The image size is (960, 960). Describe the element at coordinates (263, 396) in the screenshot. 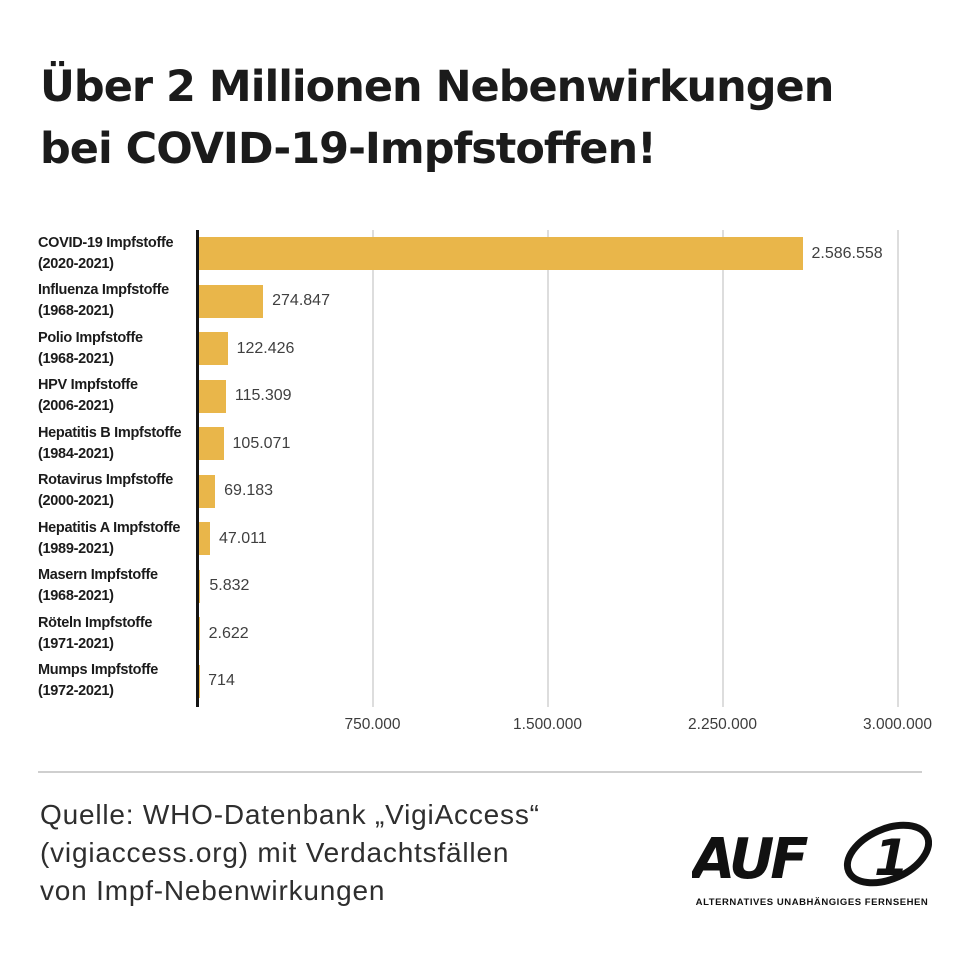

I see `value-label: 115.309` at that location.